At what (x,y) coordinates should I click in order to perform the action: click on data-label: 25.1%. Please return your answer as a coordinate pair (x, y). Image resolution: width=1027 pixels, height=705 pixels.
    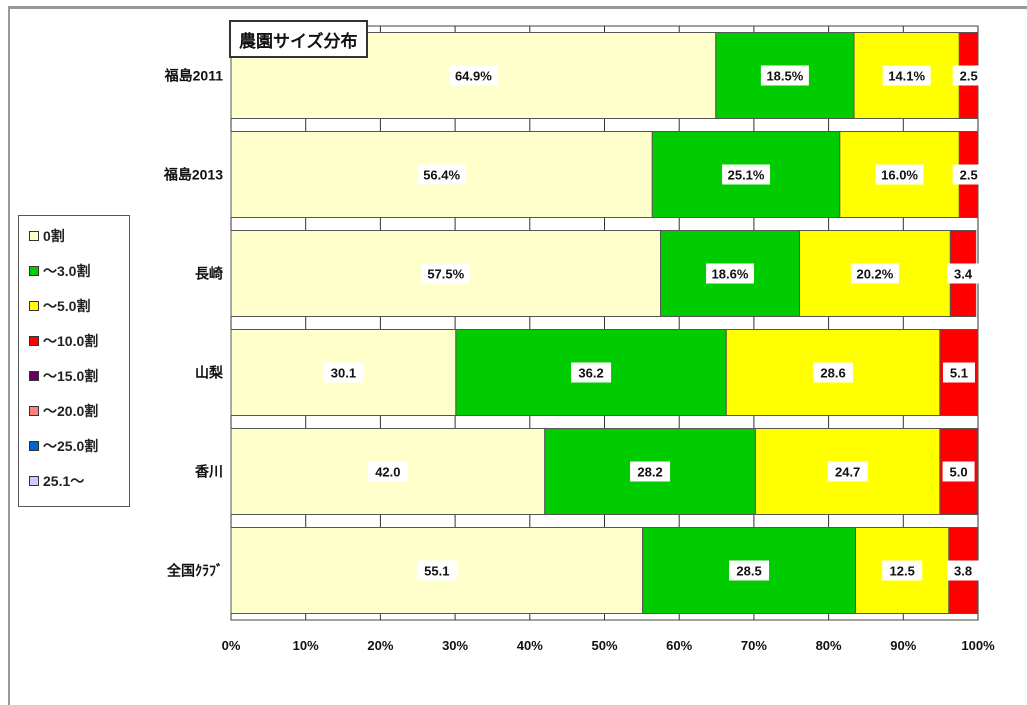
    Looking at the image, I should click on (746, 175).